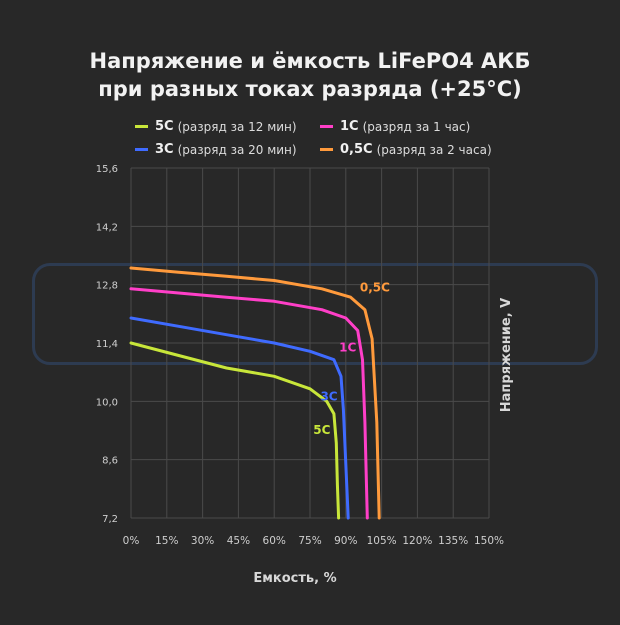 This screenshot has height=625, width=620. I want to click on series-label-3: 0,5C, so click(375, 288).